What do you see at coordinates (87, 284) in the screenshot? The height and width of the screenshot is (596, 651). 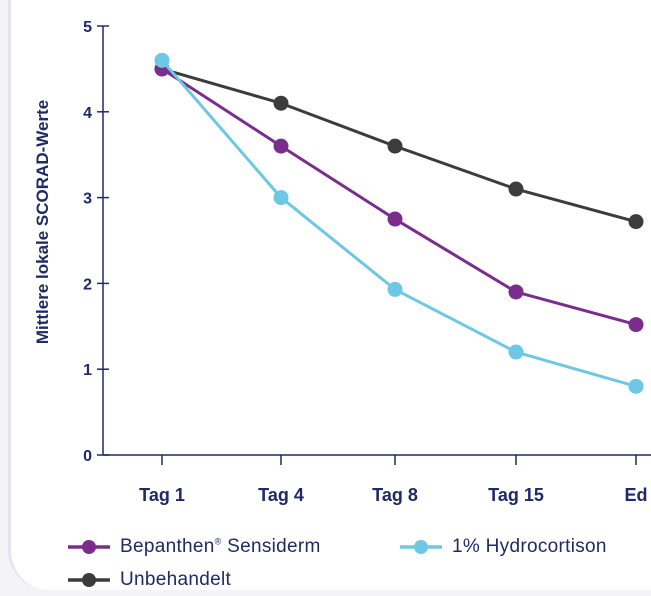 I see `y-tick-label: 2` at bounding box center [87, 284].